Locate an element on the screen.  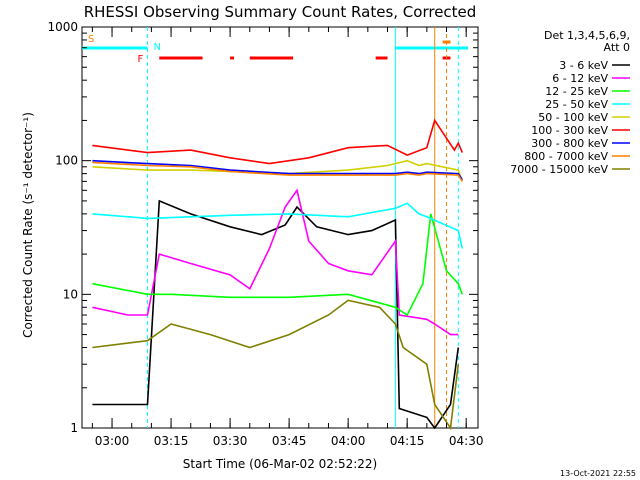
legend-entry-label: 6 - 12 keV is located at coordinates (580, 78).